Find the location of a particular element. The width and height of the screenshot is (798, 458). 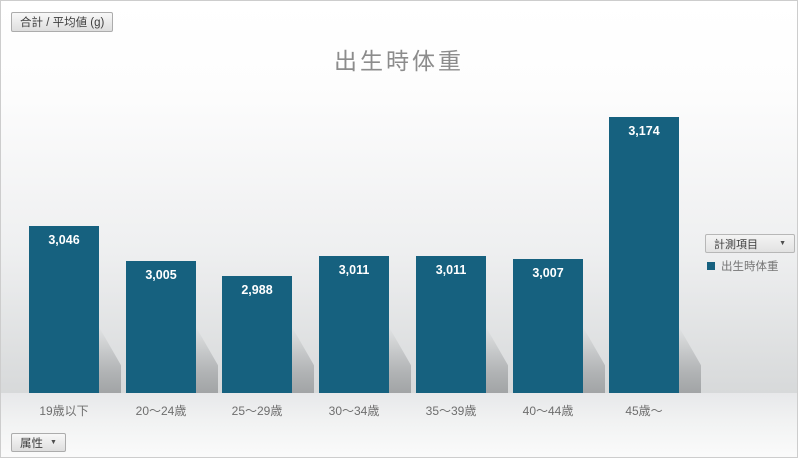

bar-0: 3,046 is located at coordinates (64, 309).